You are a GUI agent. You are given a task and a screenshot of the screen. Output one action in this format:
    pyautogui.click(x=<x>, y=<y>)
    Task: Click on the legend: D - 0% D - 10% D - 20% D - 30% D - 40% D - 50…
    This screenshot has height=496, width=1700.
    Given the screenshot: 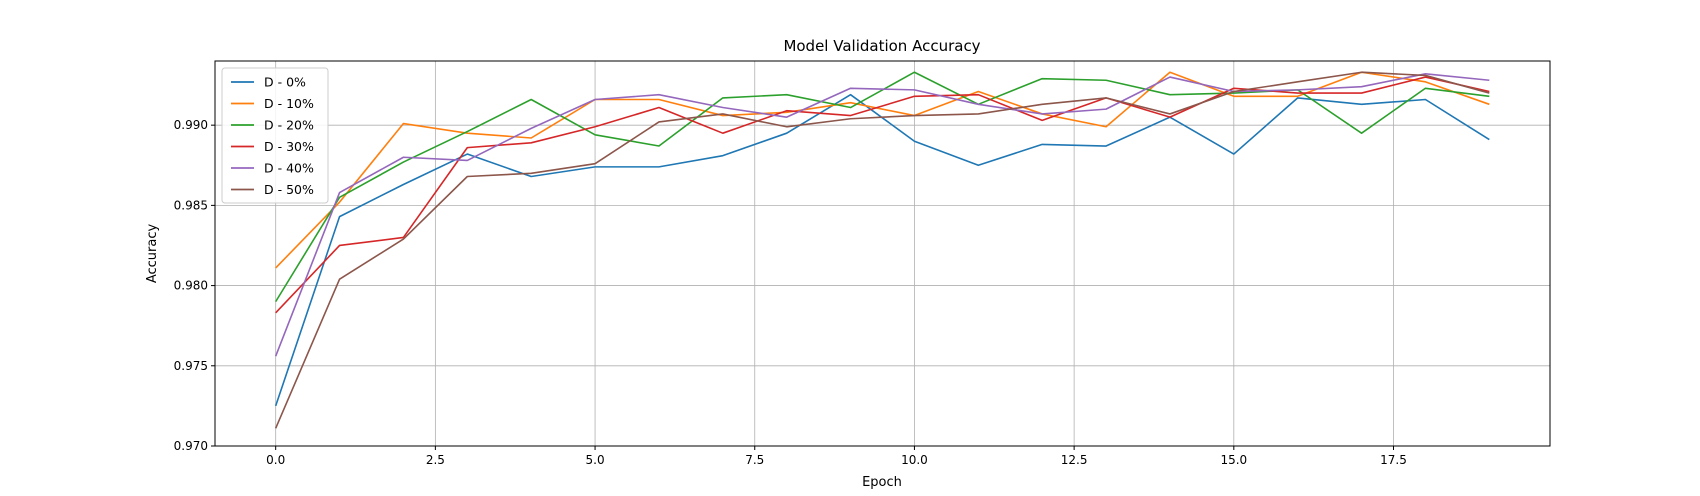 What is the action you would take?
    pyautogui.click(x=275, y=135)
    